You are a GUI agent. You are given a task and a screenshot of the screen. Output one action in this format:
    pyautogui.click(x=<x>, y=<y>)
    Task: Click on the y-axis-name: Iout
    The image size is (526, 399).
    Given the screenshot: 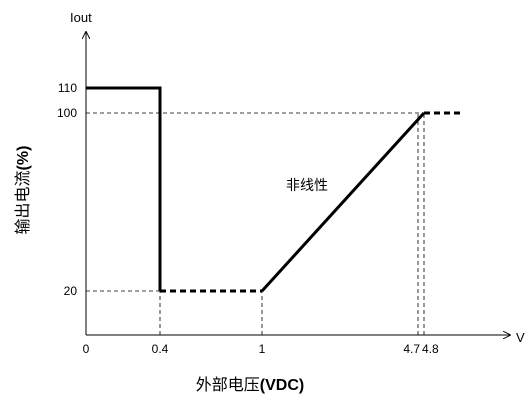 What is the action you would take?
    pyautogui.click(x=81, y=17)
    